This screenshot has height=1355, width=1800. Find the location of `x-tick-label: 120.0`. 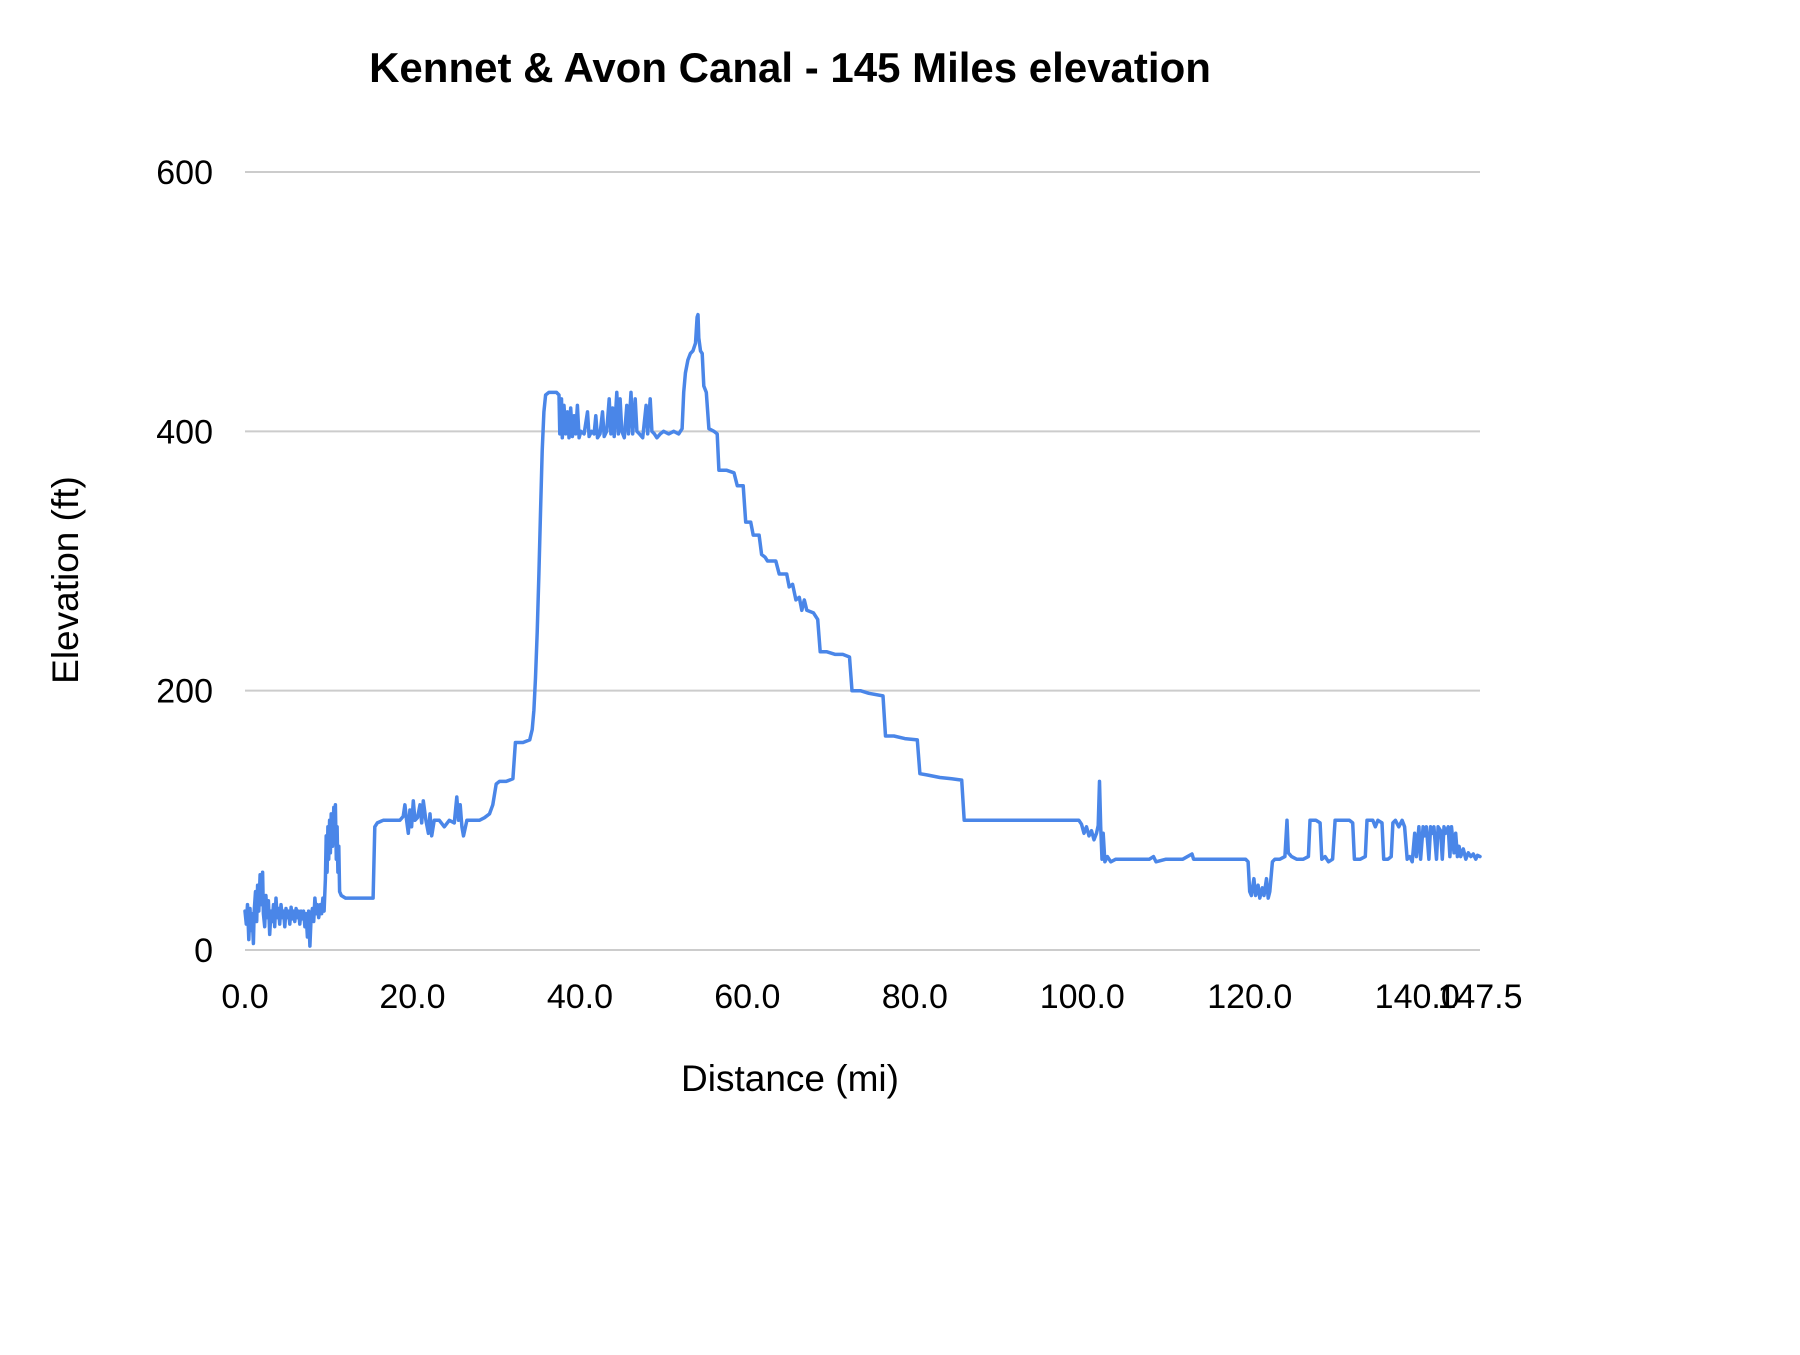

x-tick-label: 120.0 is located at coordinates (1249, 997).